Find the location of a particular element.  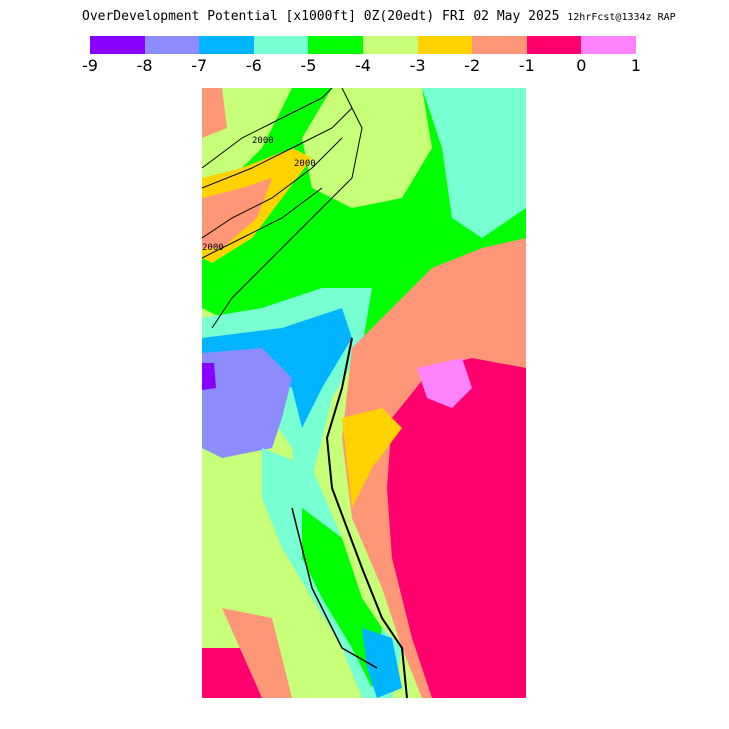

field-region-orange-corner is located at coordinates (214, 113).